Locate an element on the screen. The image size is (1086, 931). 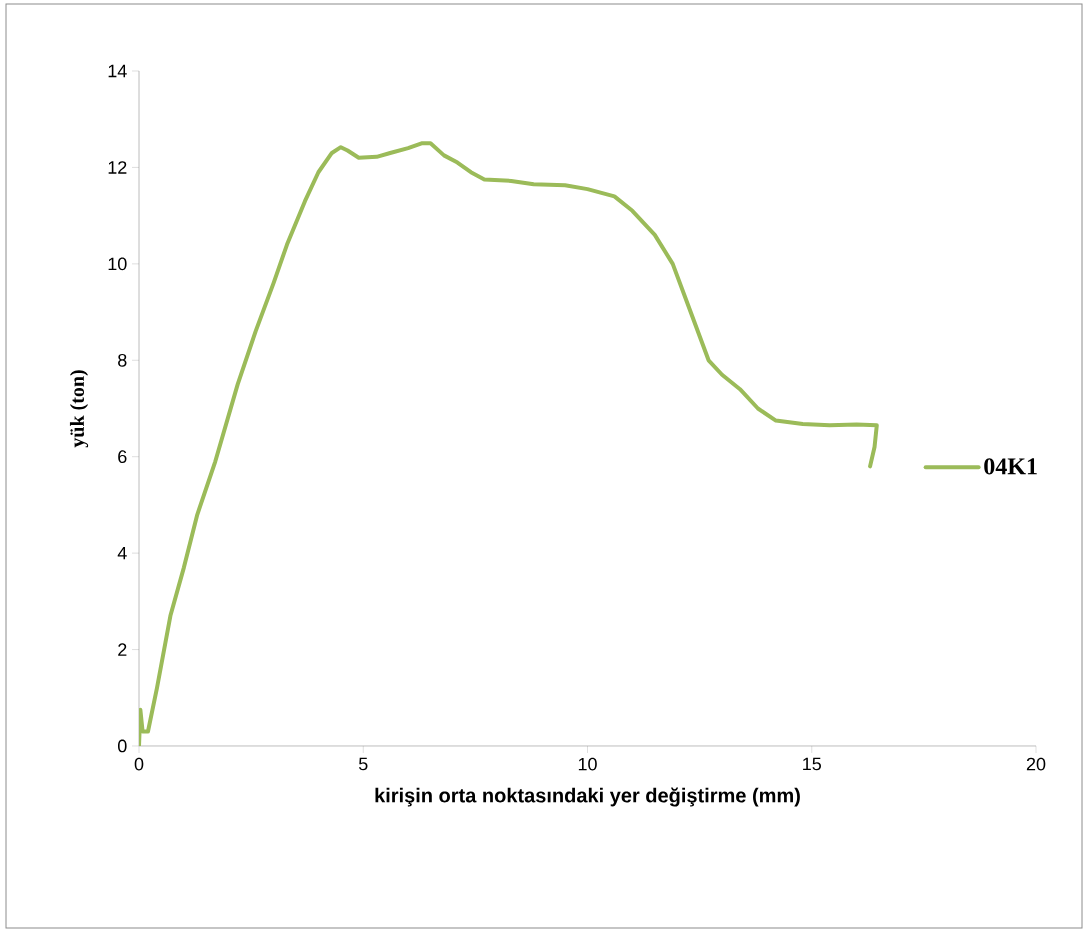
y-tick-label: 8 is located at coordinates (122, 360).